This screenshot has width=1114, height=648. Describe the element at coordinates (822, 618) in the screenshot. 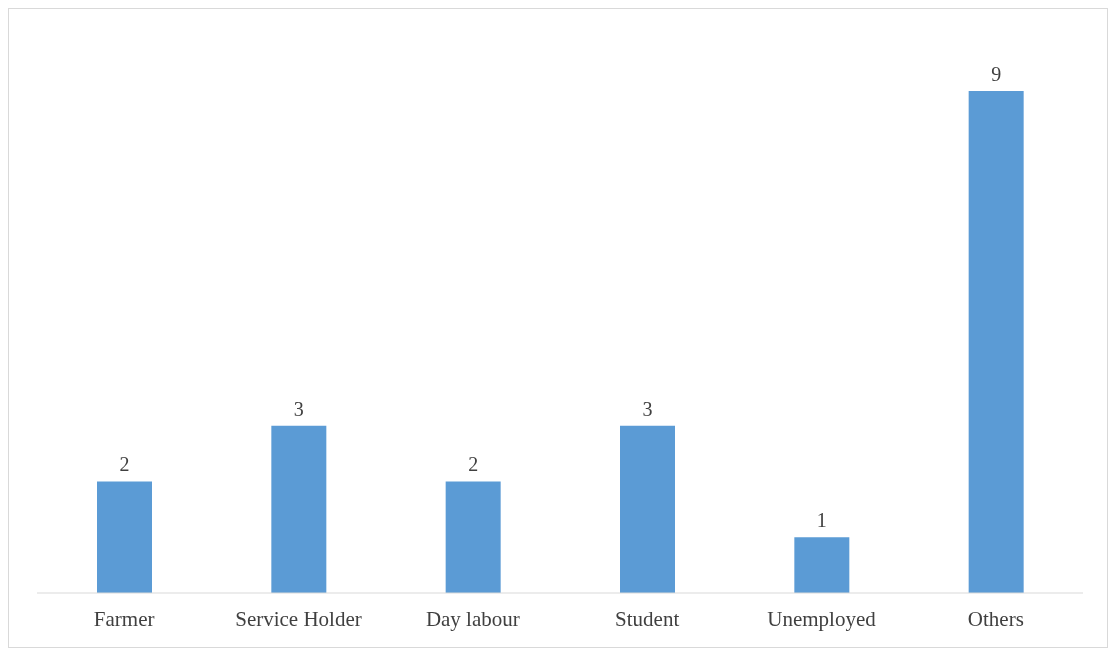

I see `x-tick-label: Unemployed` at that location.